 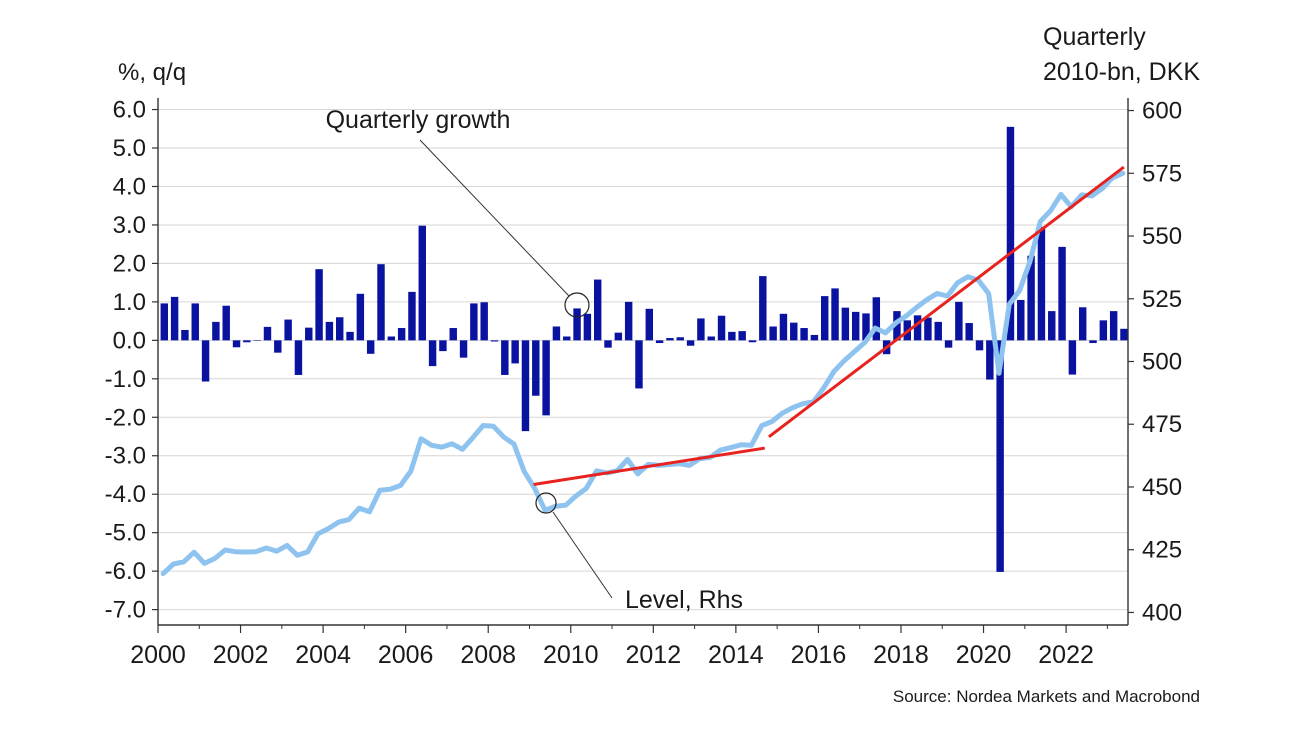 What do you see at coordinates (577, 305) in the screenshot?
I see `growth-callout-circle` at bounding box center [577, 305].